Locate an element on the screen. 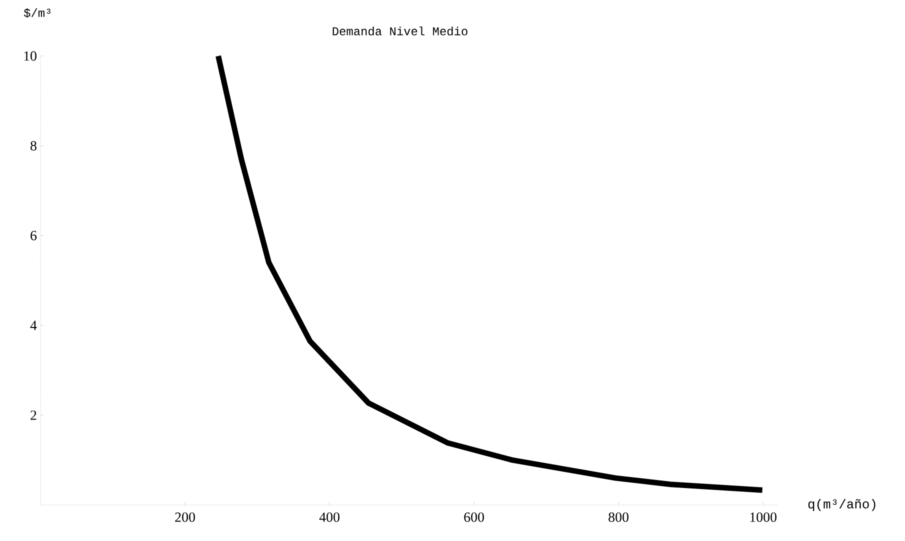 This screenshot has height=541, width=905. y-tick-label: 2 is located at coordinates (33, 415).